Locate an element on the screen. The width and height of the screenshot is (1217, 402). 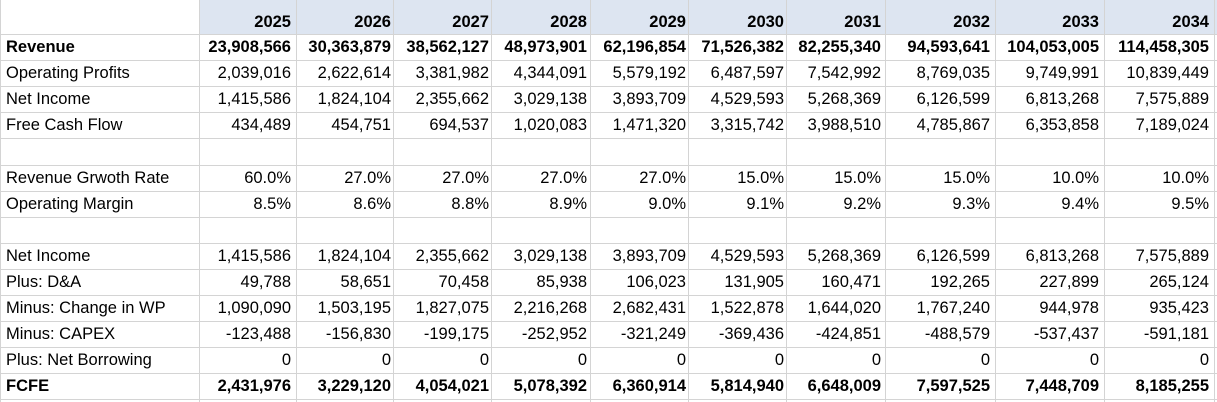
row-label-cell: Operating Profits is located at coordinates (68, 73).